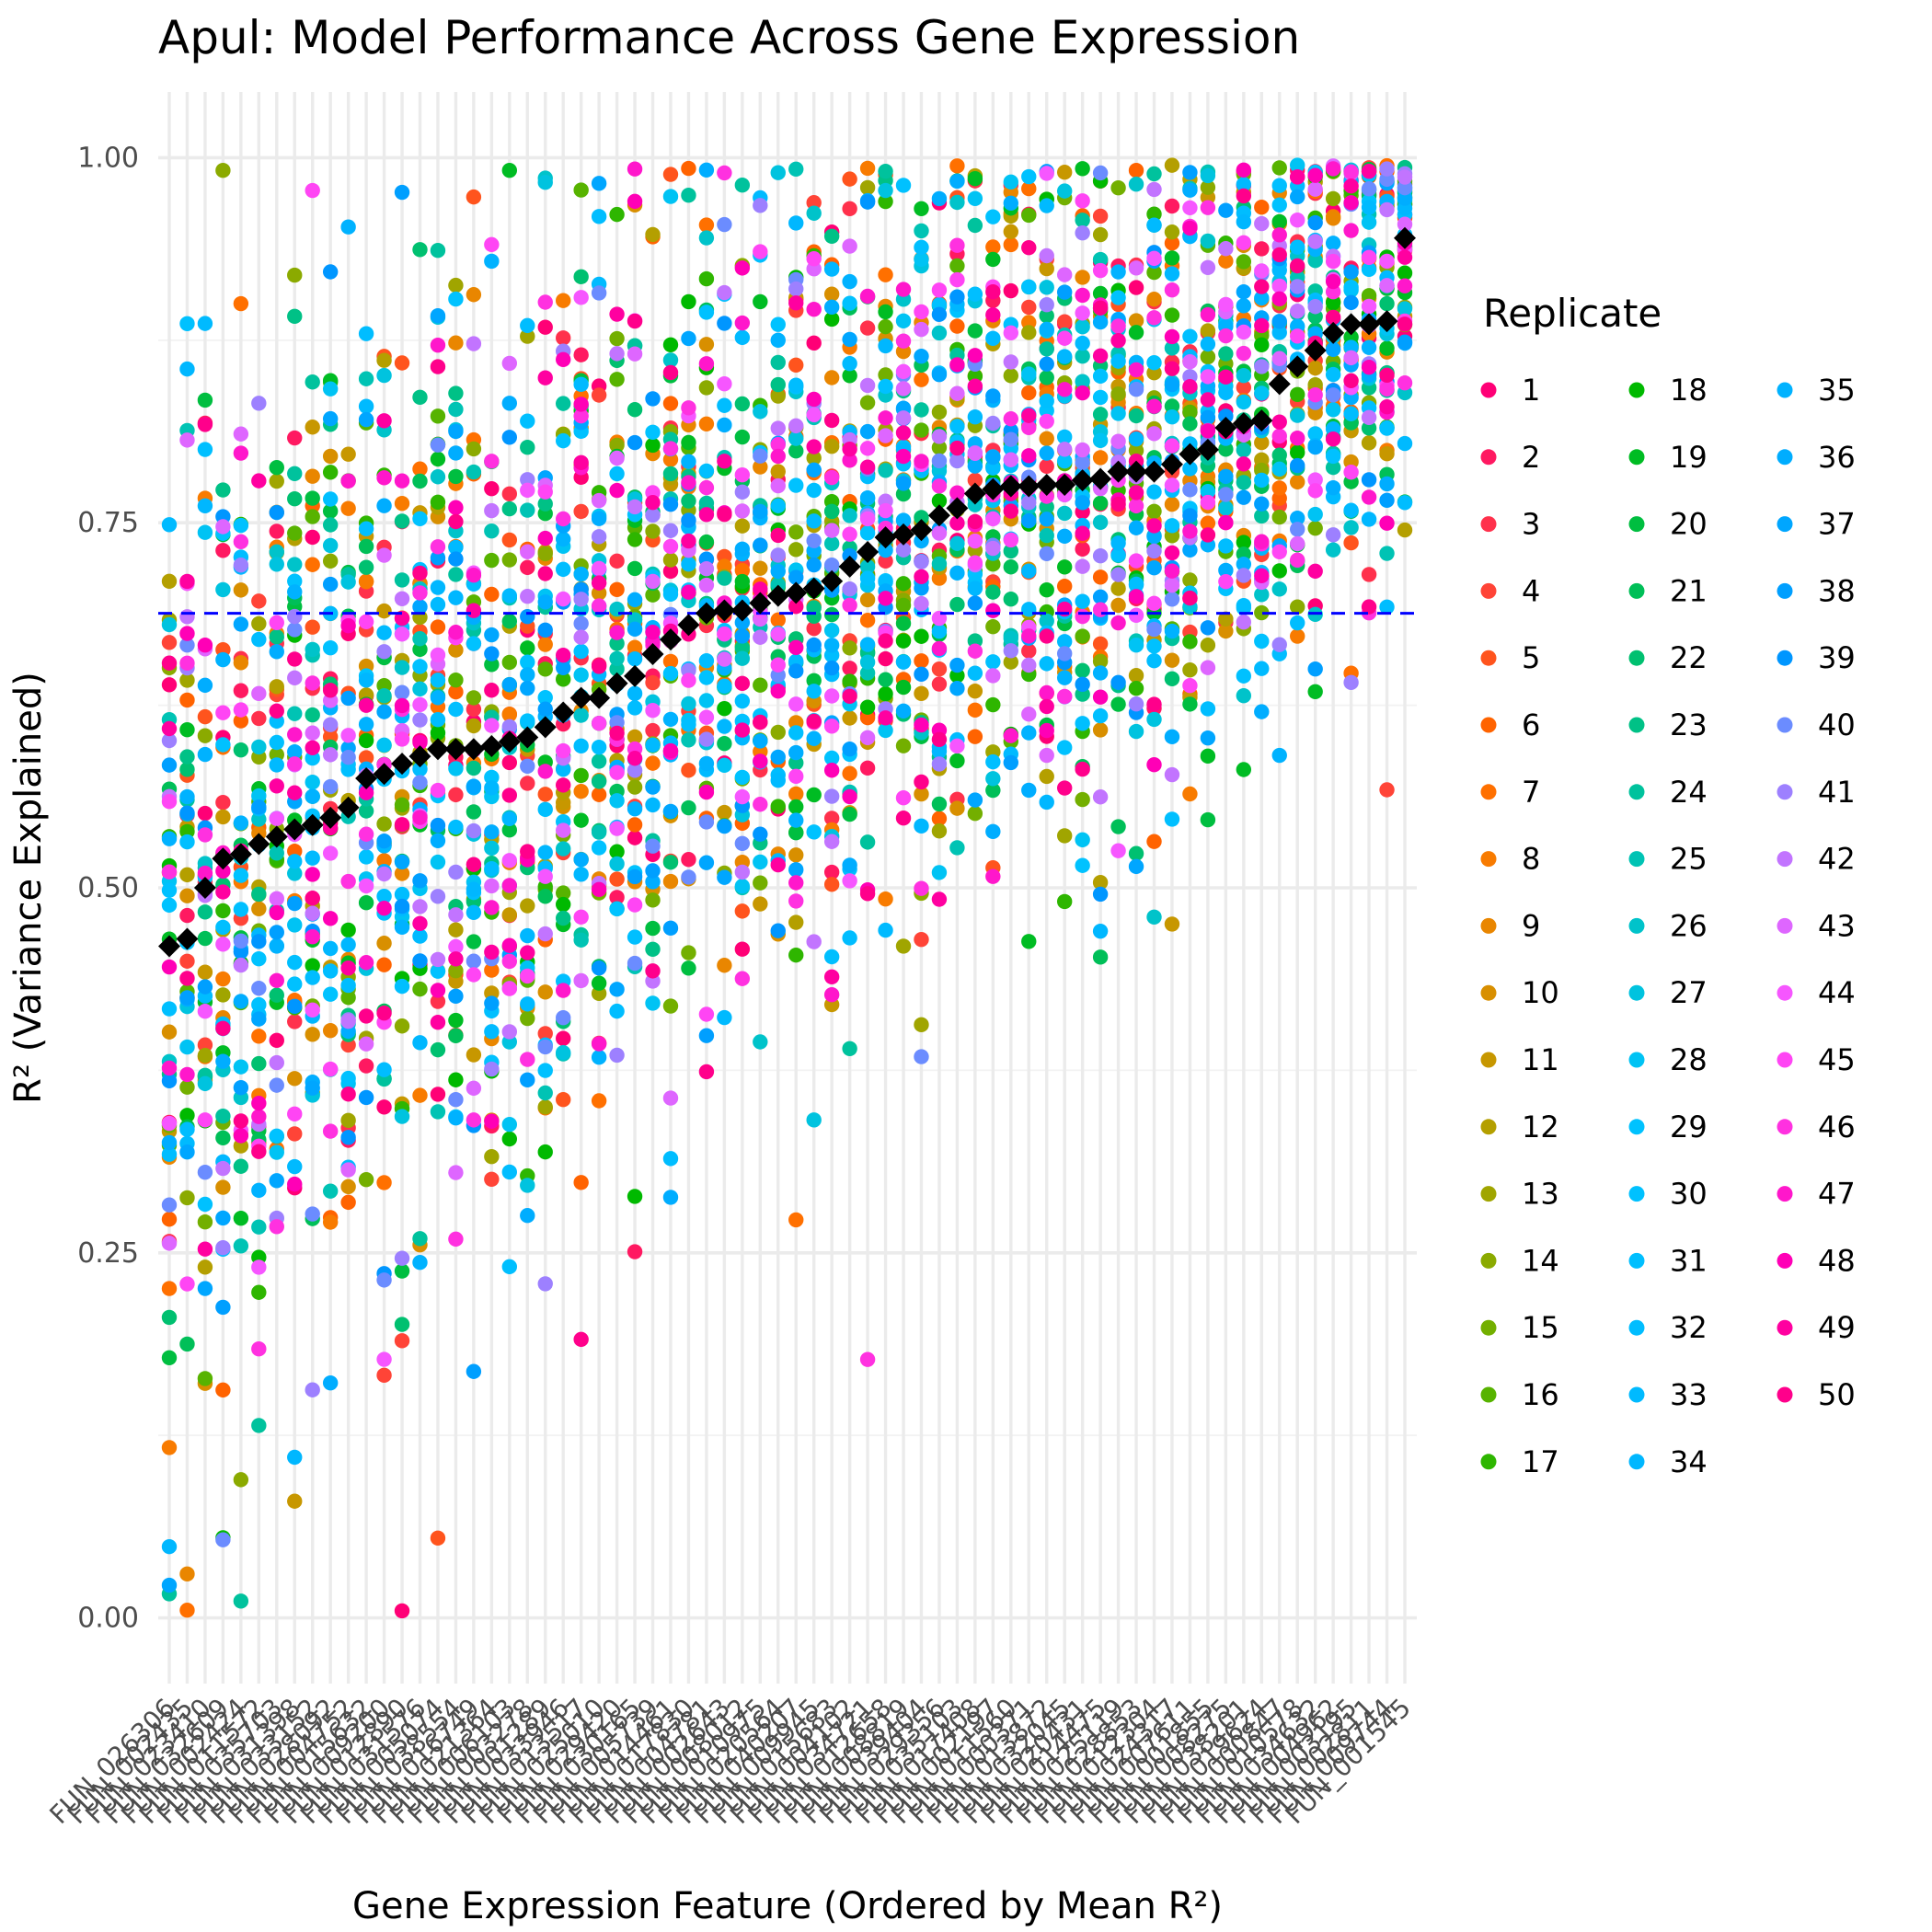 The width and height of the screenshot is (1932, 1932). What do you see at coordinates (1689, 1059) in the screenshot?
I see `legend-label: 28` at bounding box center [1689, 1059].